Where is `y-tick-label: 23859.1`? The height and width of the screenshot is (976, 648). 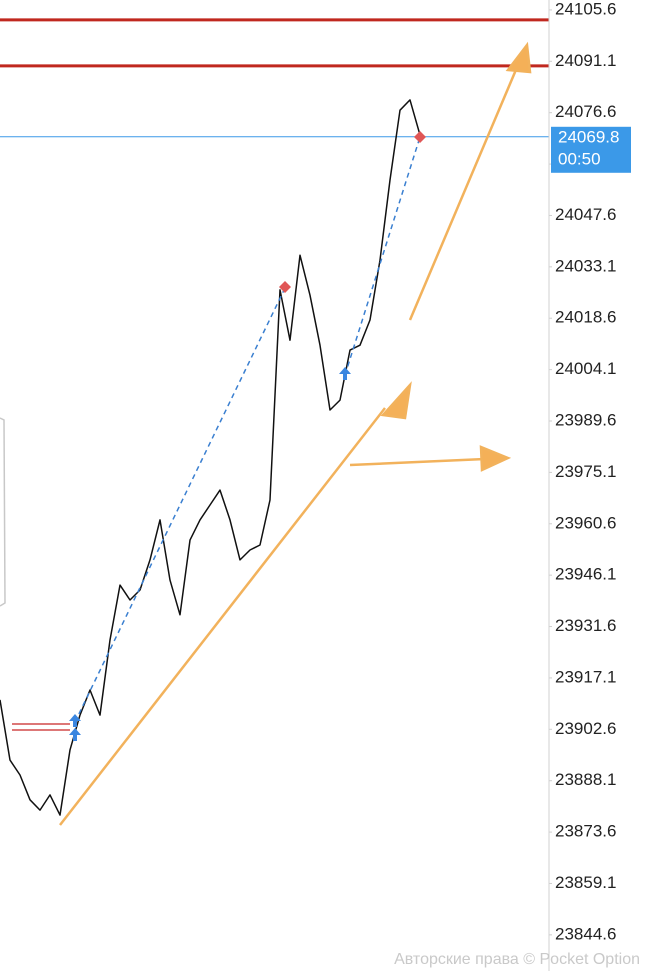 y-tick-label: 23859.1 is located at coordinates (585, 882).